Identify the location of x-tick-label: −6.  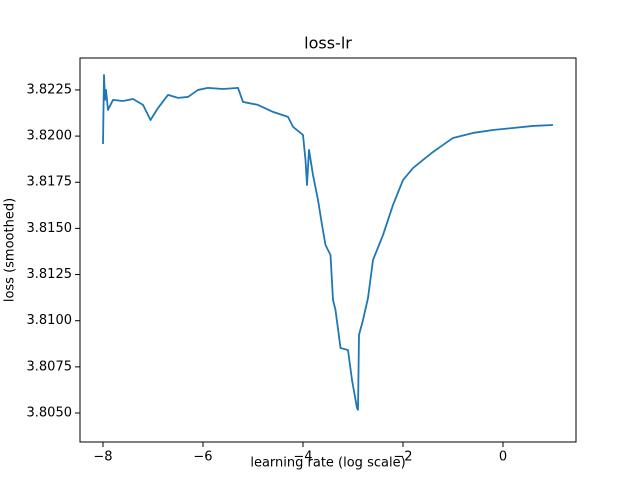
(202, 457).